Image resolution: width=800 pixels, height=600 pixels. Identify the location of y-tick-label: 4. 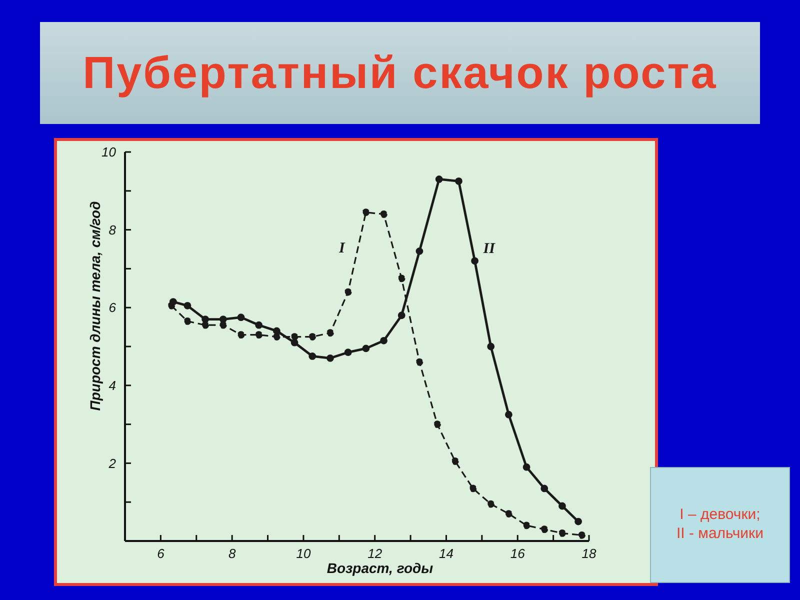
(112, 385).